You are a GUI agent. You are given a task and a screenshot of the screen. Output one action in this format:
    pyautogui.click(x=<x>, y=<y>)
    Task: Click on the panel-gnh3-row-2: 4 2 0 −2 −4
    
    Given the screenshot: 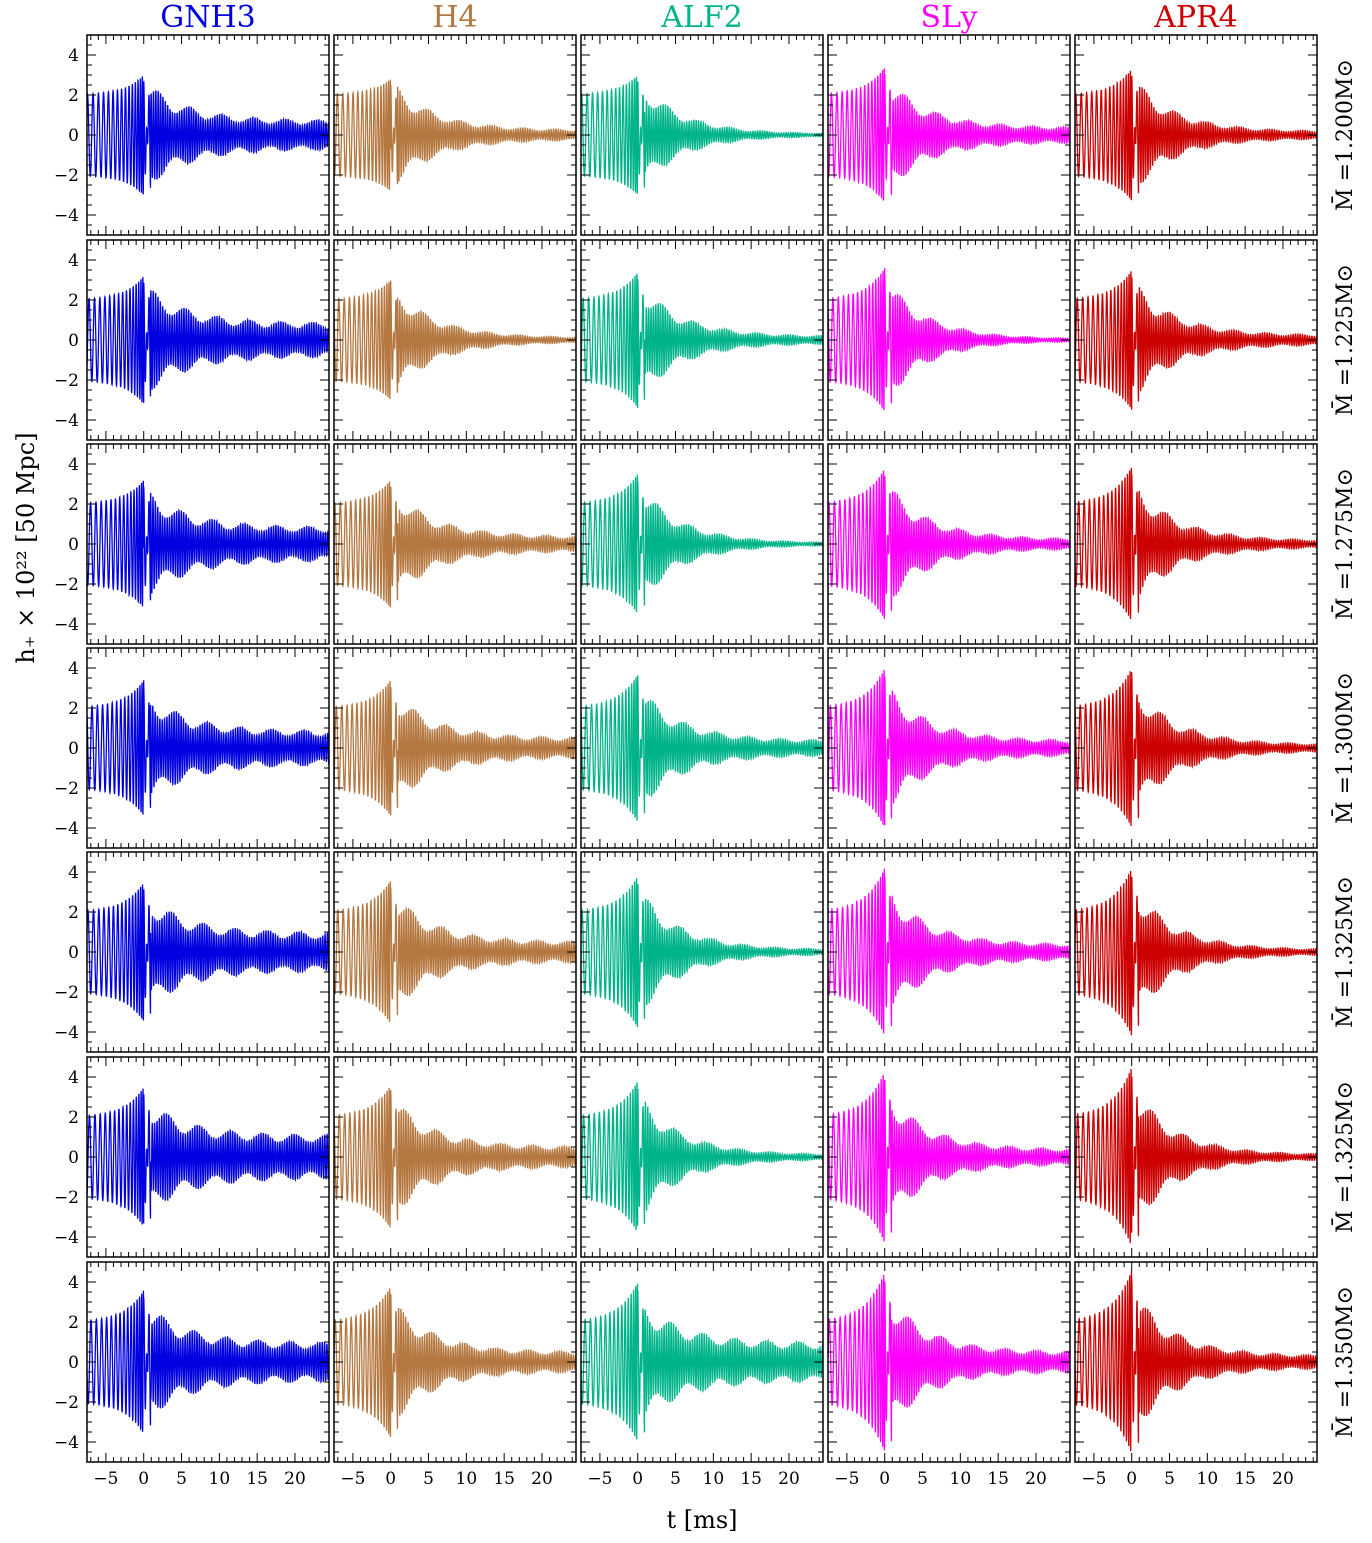 What is the action you would take?
    pyautogui.click(x=192, y=340)
    